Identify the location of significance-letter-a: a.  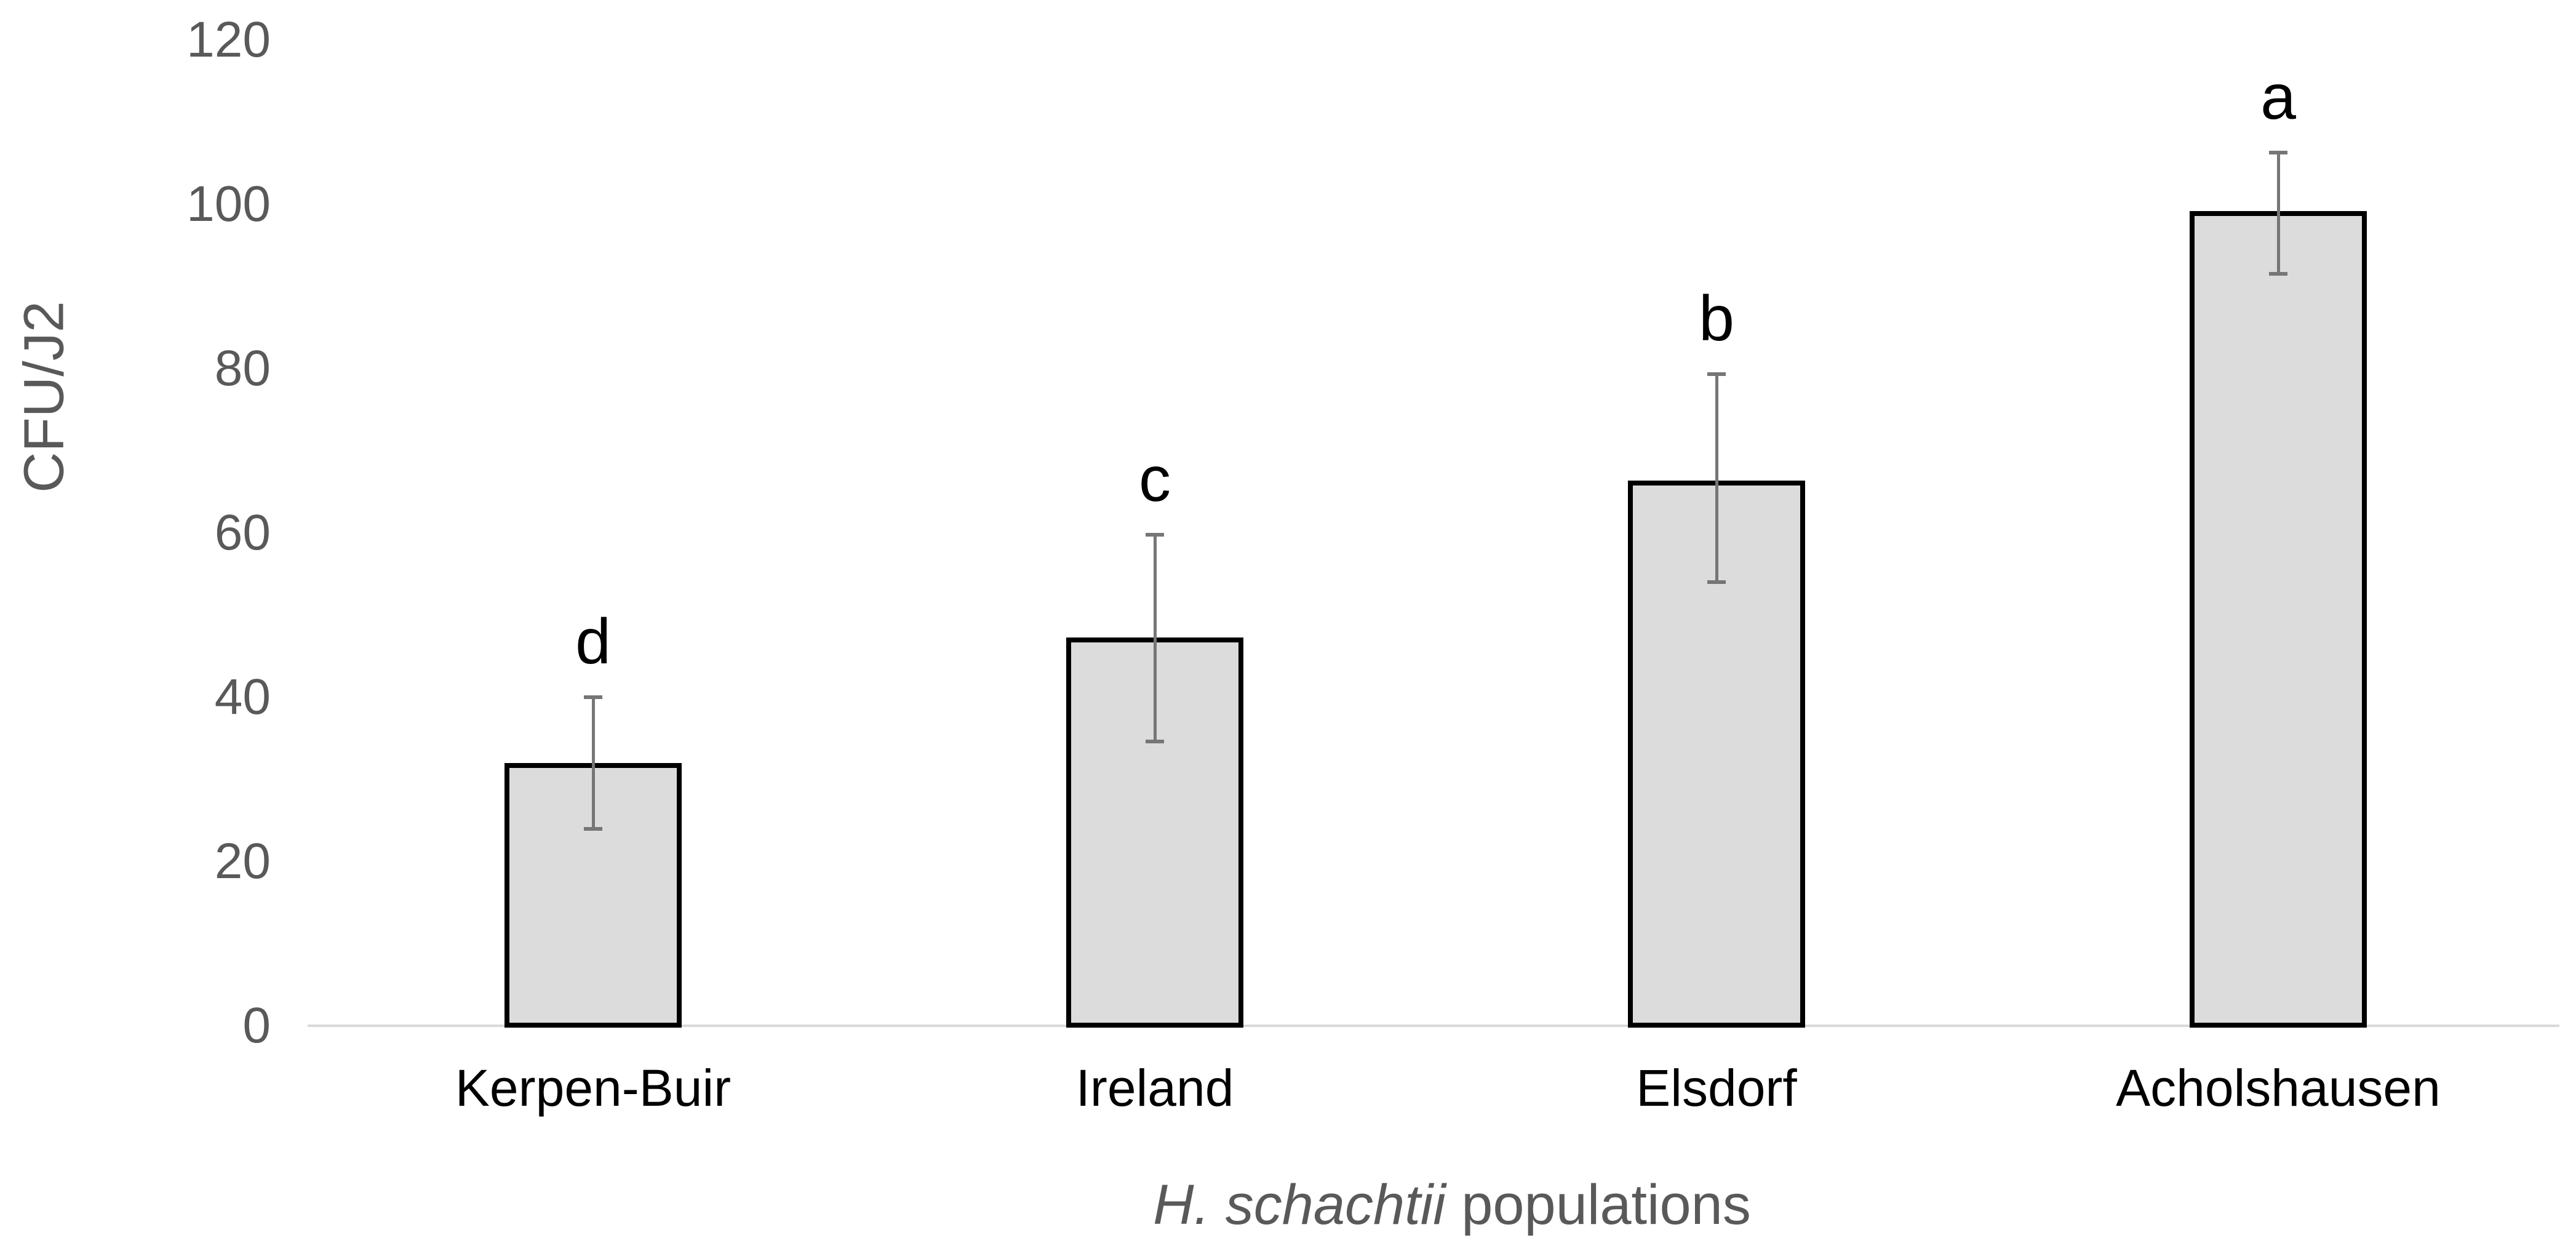
(2278, 97).